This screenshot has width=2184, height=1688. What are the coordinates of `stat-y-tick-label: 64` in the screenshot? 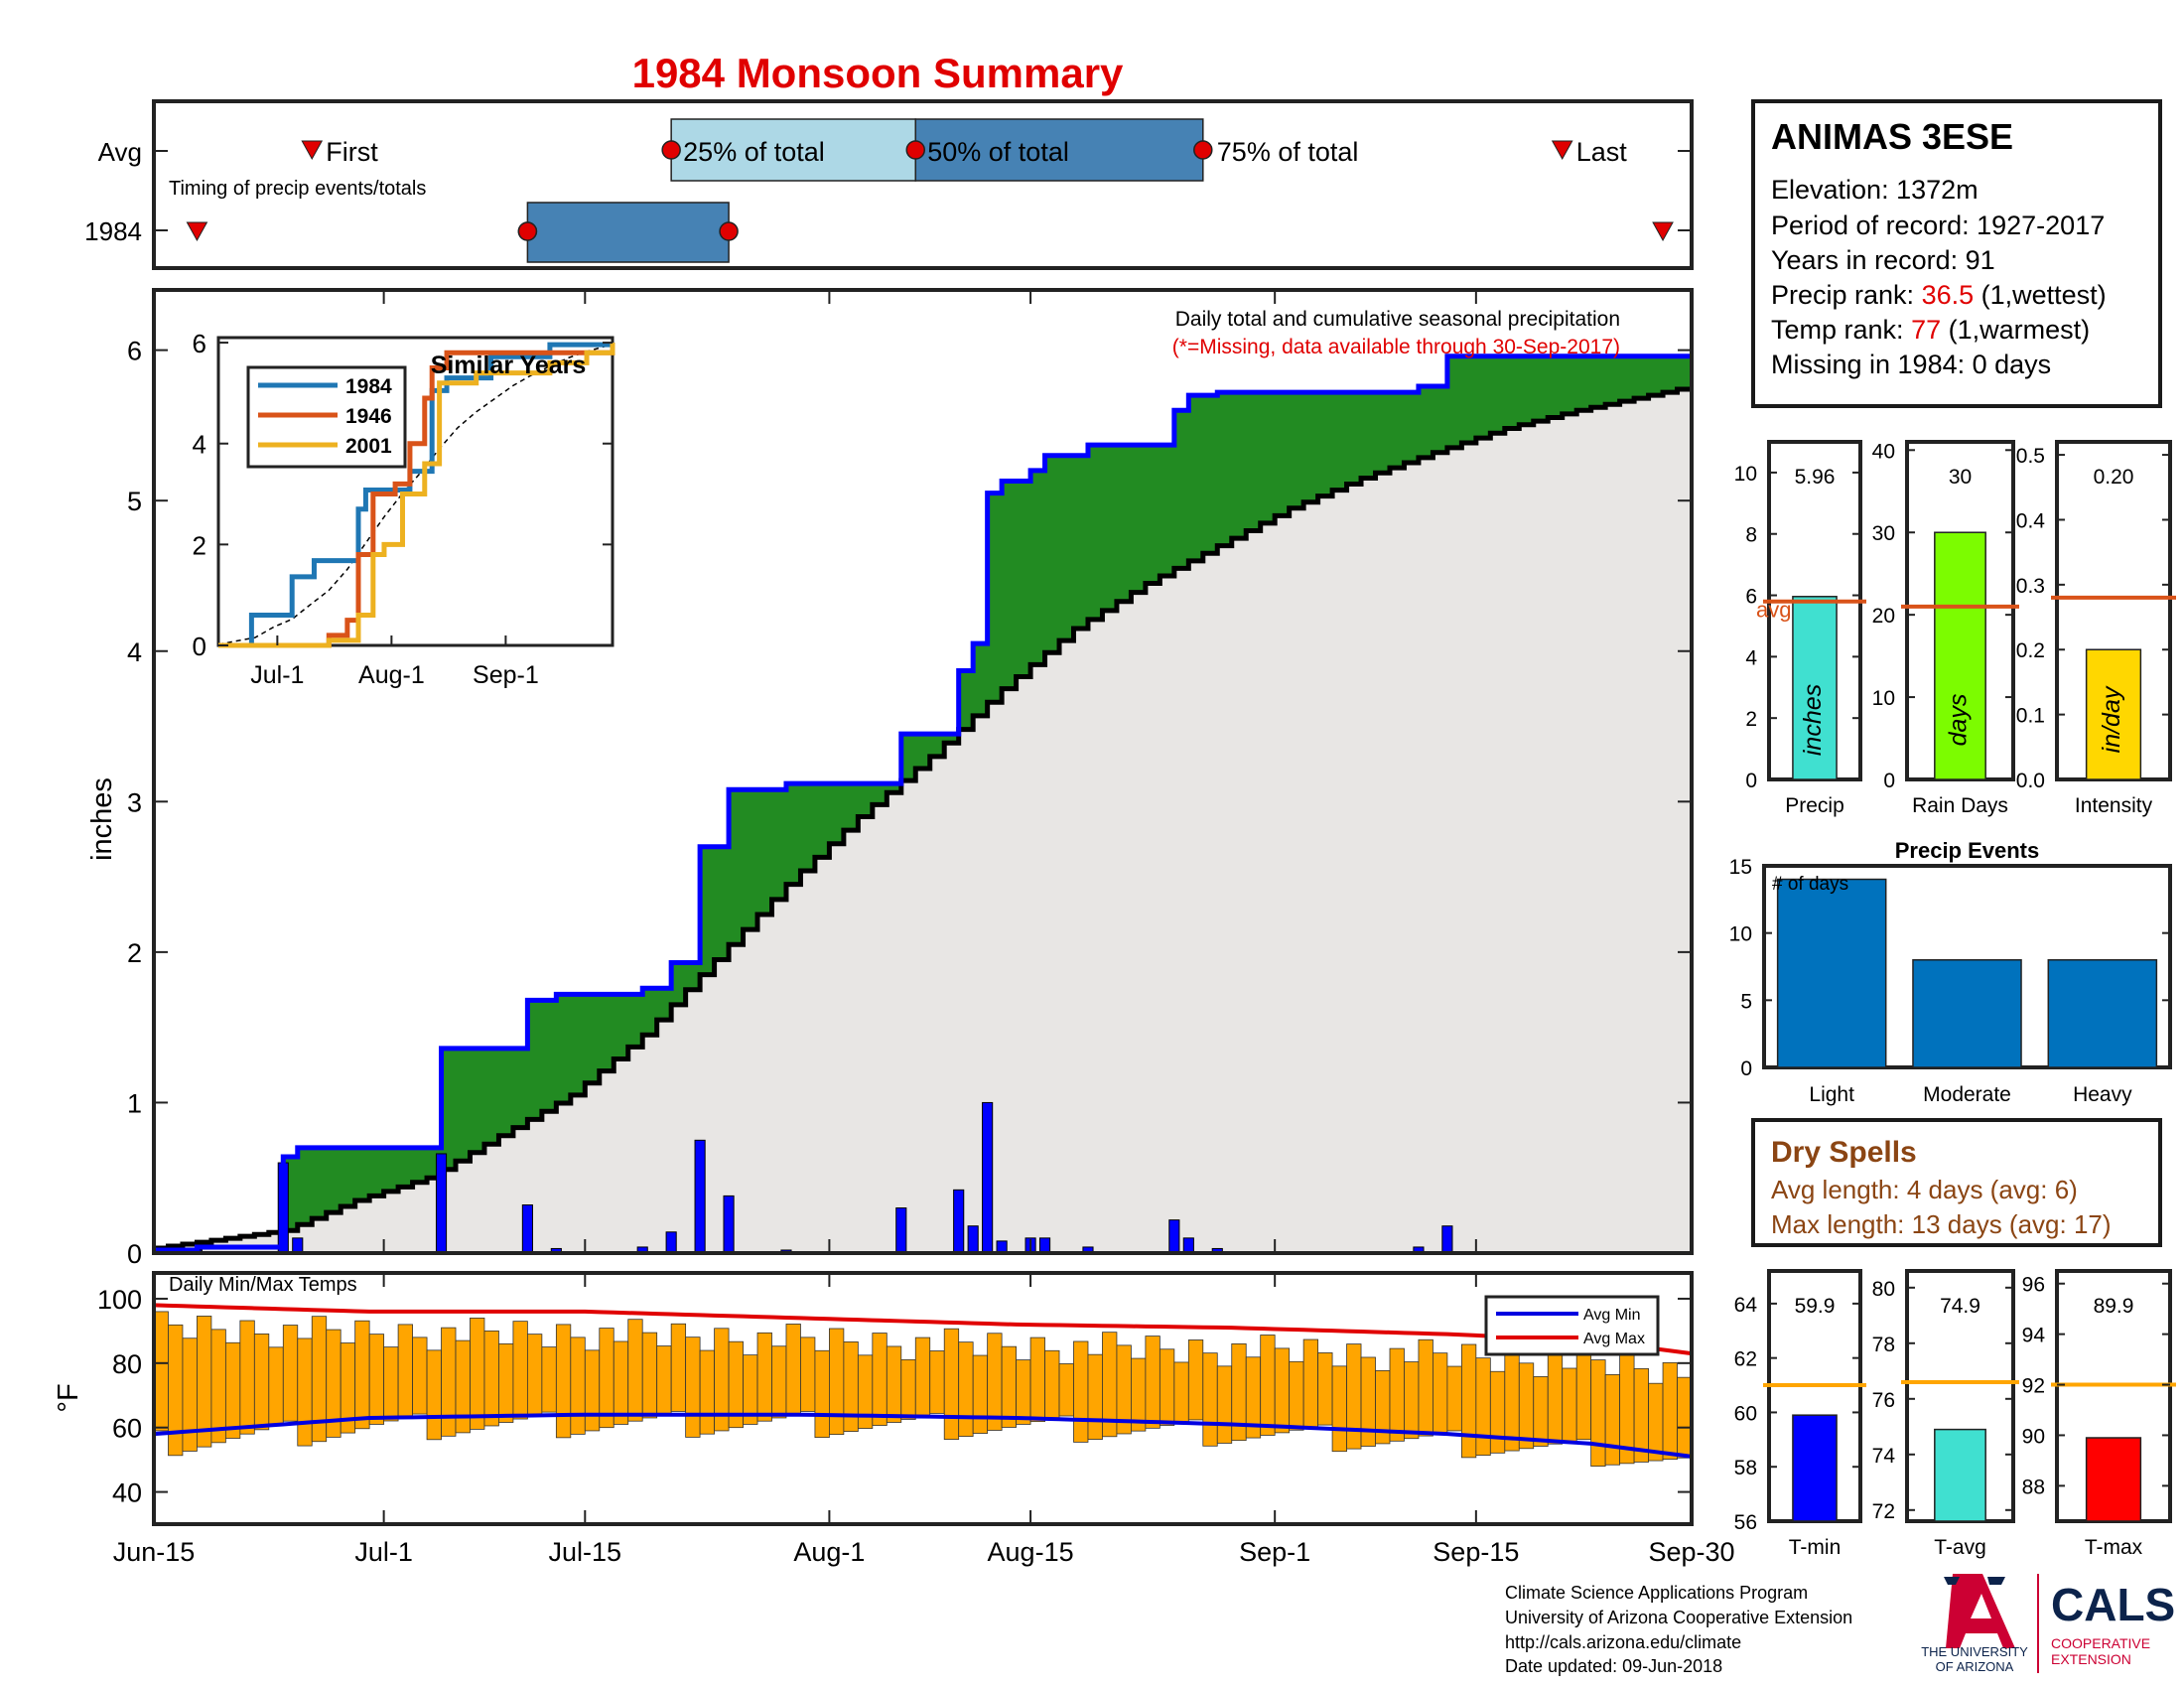 It's located at (1746, 1305).